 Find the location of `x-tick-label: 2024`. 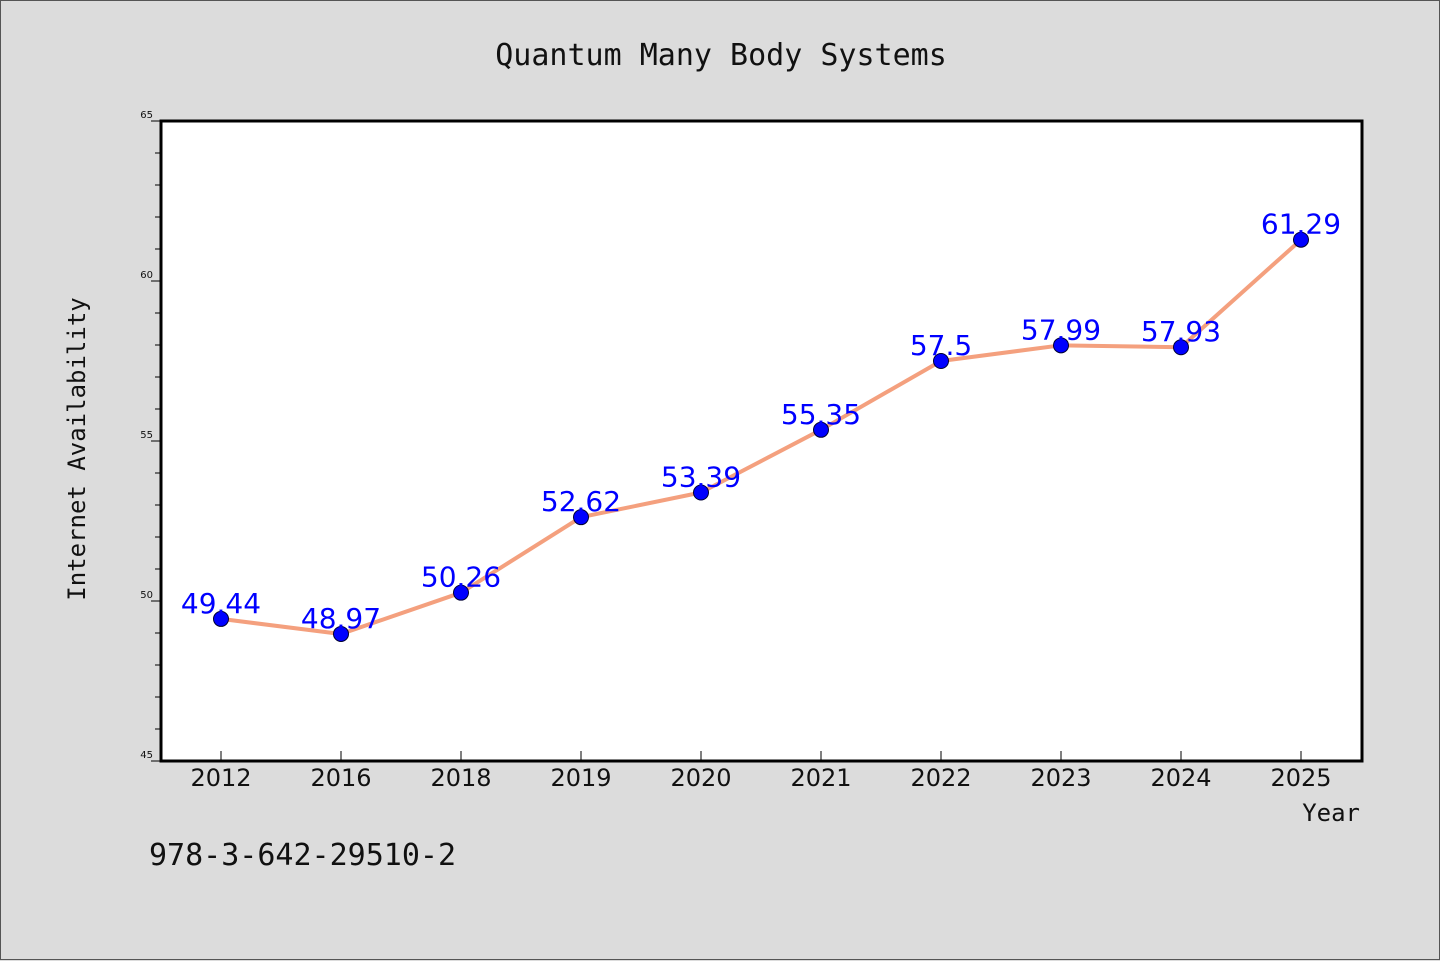

x-tick-label: 2024 is located at coordinates (1180, 778).